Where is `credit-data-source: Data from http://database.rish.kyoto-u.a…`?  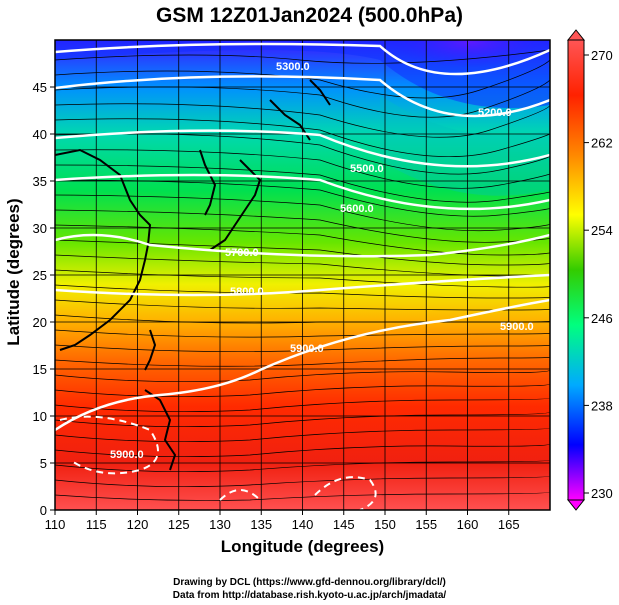
credit-data-source: Data from http://database.rish.kyoto-u.a… is located at coordinates (309, 595).